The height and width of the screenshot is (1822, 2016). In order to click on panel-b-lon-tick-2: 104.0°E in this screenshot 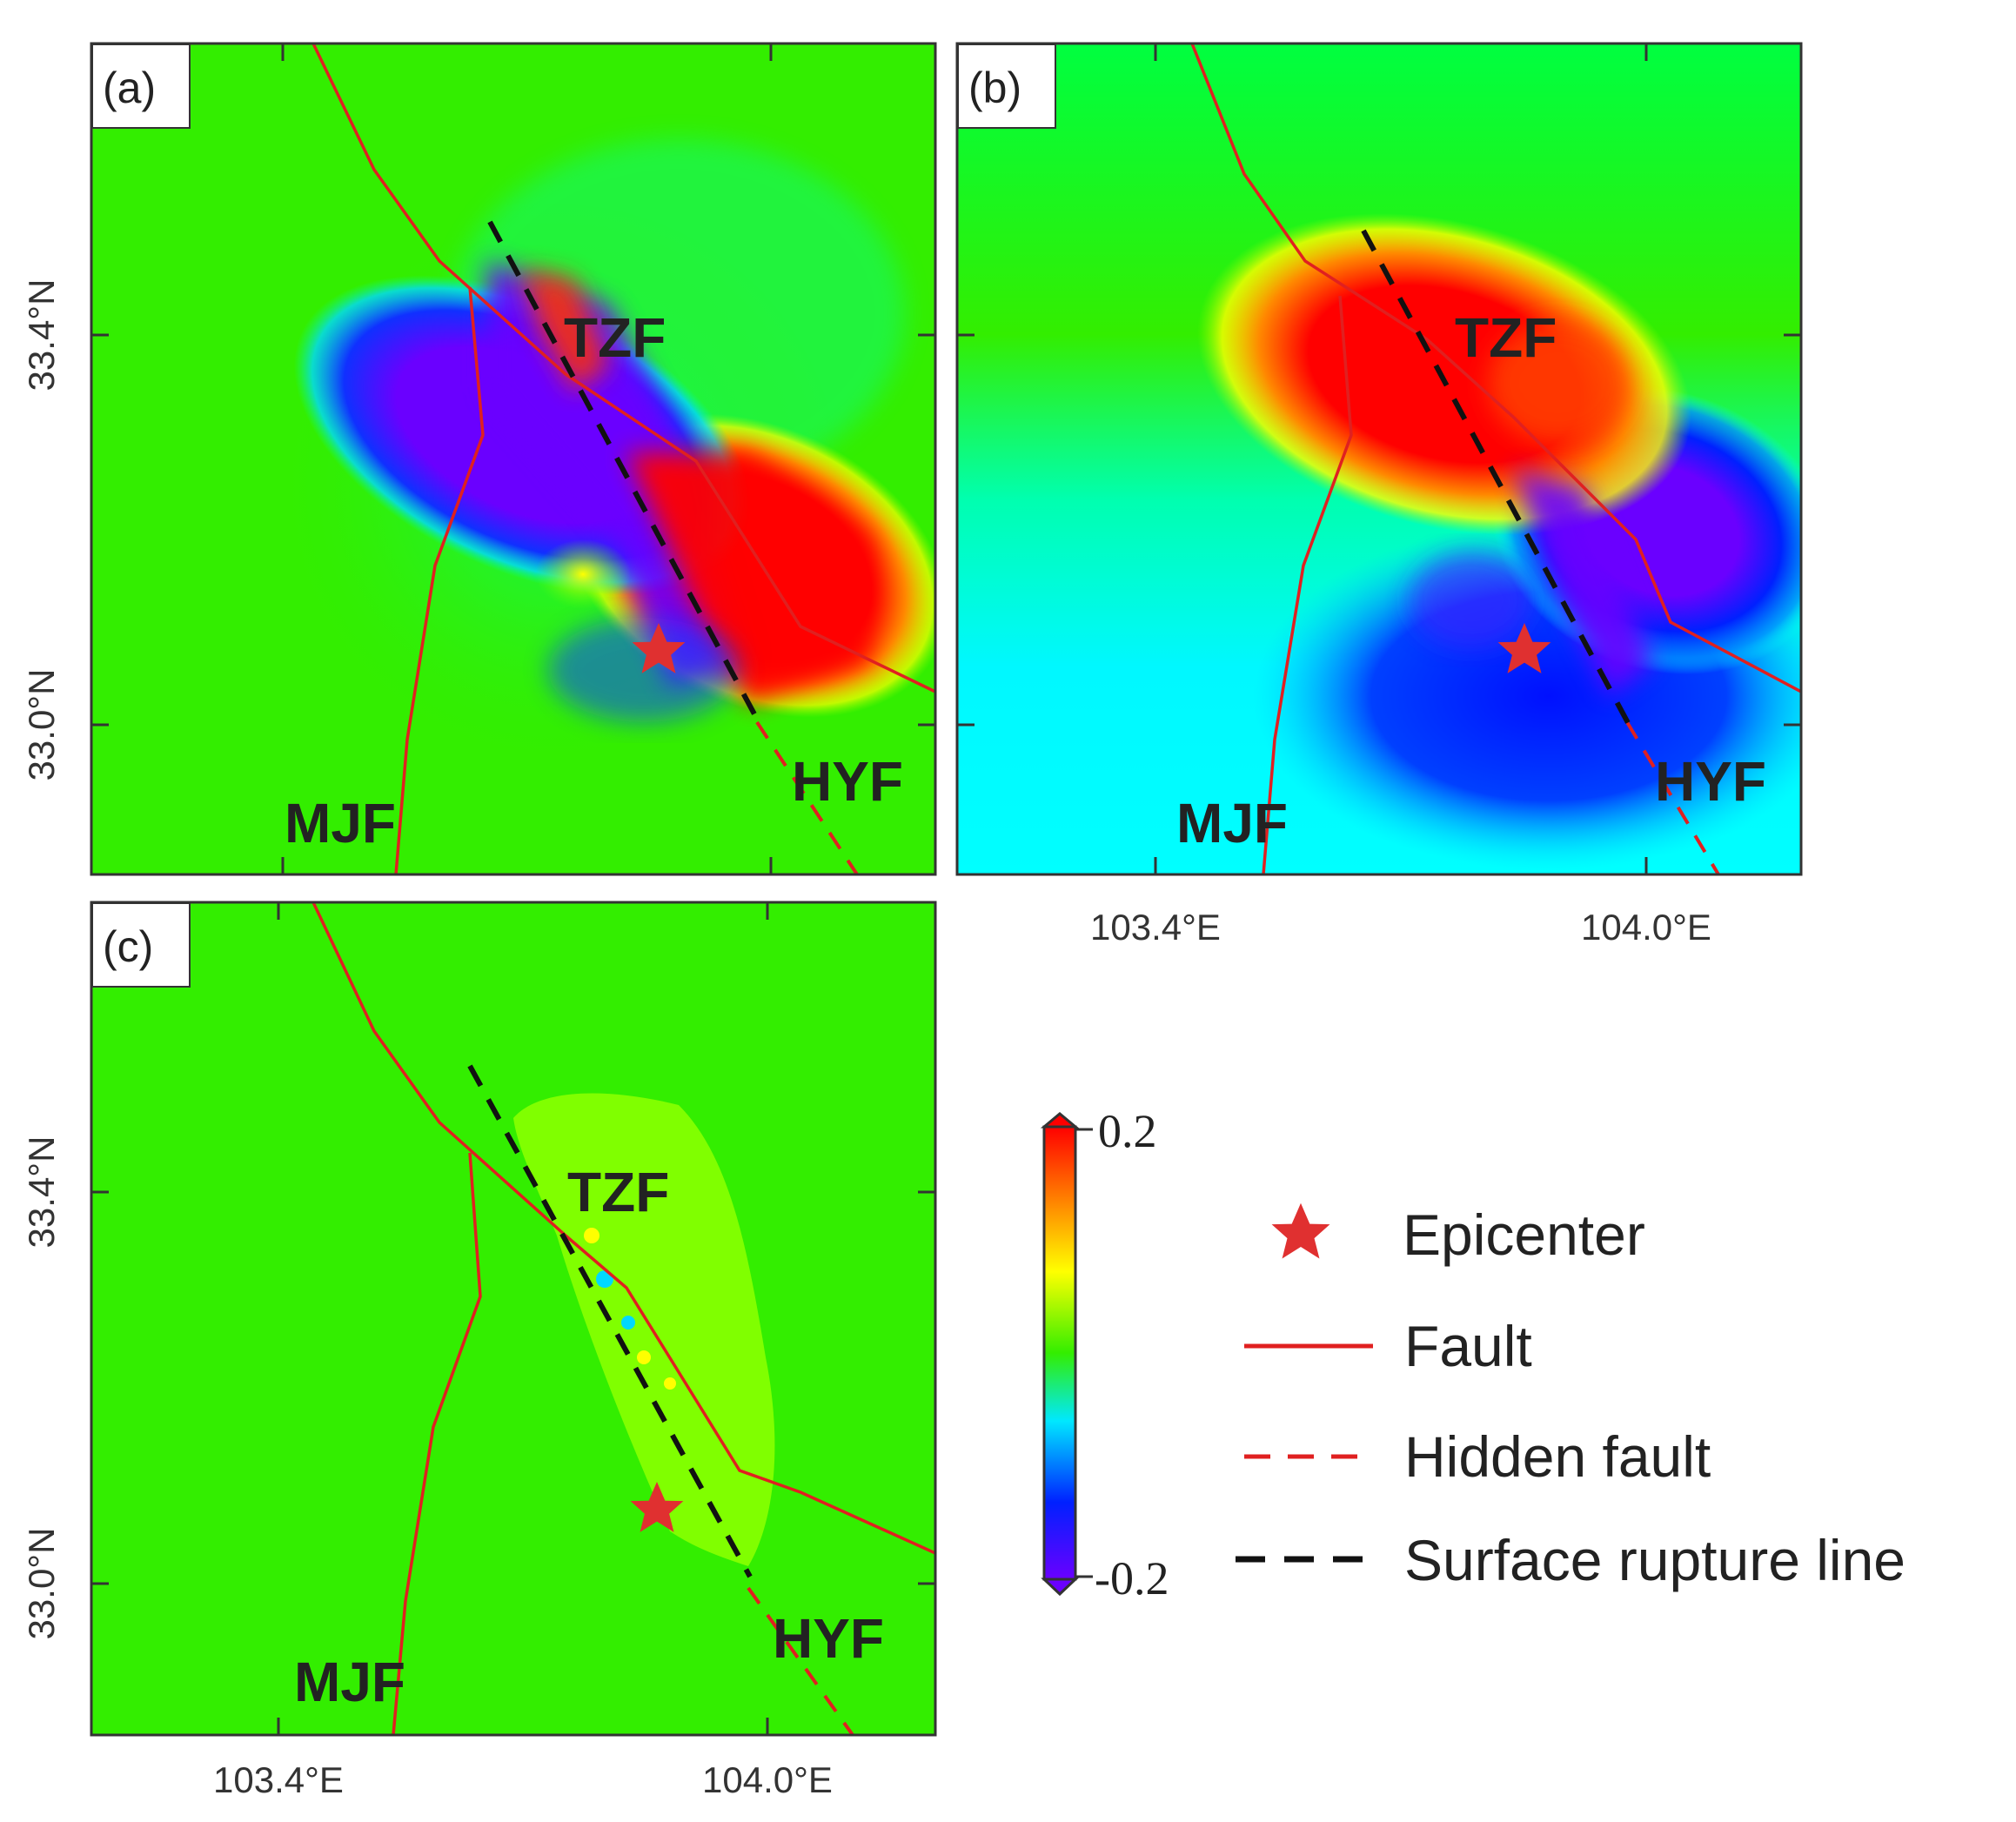, I will do `click(1646, 927)`.